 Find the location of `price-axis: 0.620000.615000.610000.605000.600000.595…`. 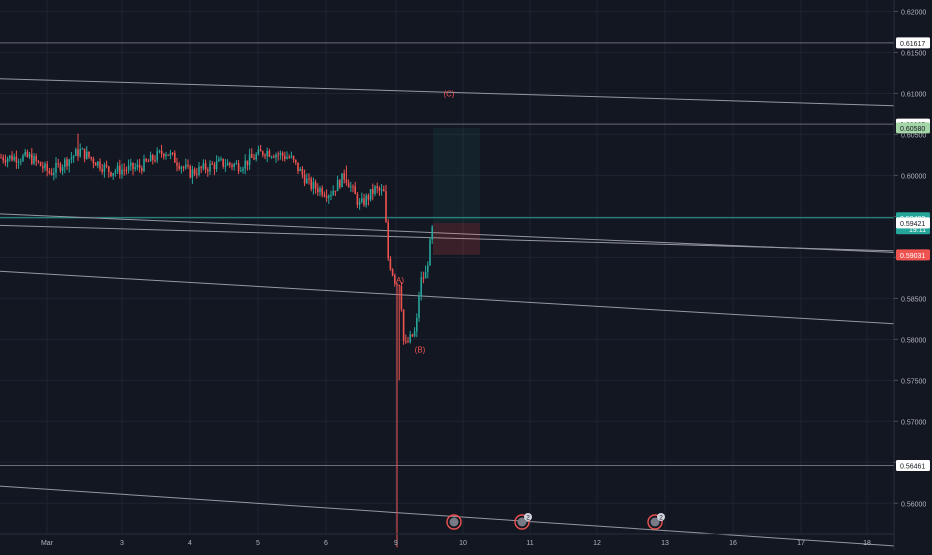

price-axis: 0.620000.615000.610000.605000.600000.595… is located at coordinates (911, 275).